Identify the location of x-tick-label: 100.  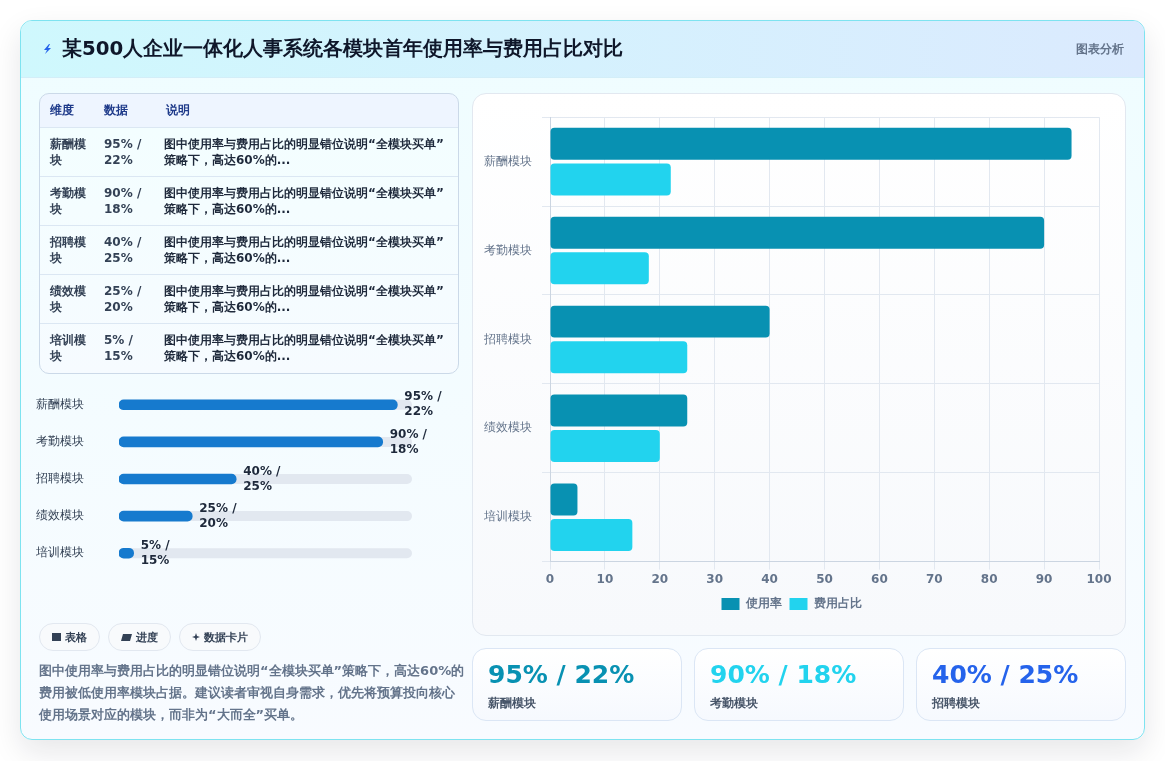
(1099, 578).